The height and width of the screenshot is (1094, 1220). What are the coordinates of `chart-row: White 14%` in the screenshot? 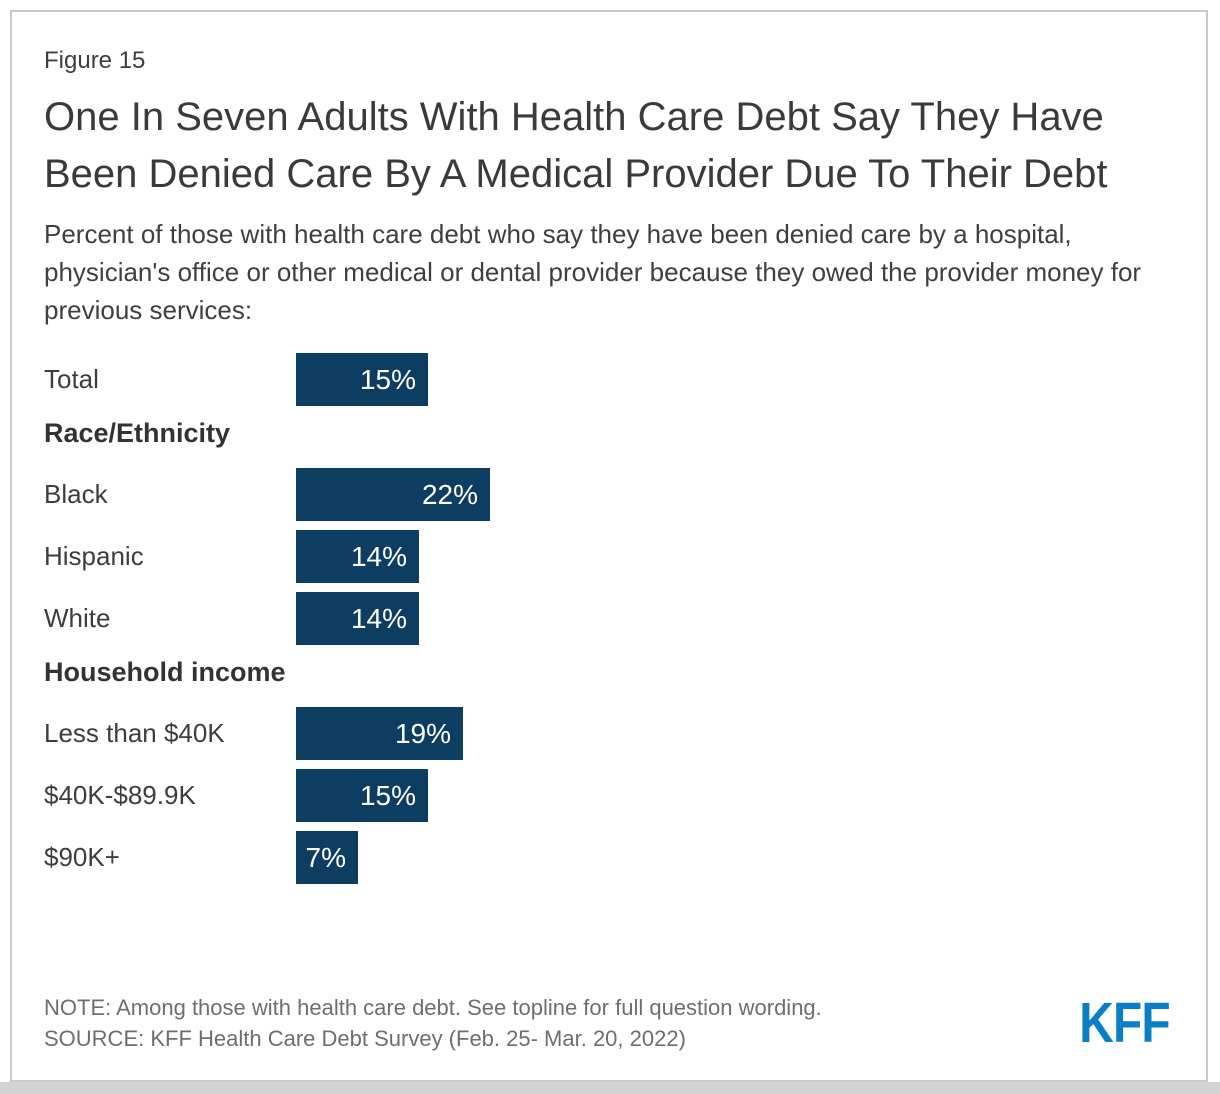 It's located at (610, 618).